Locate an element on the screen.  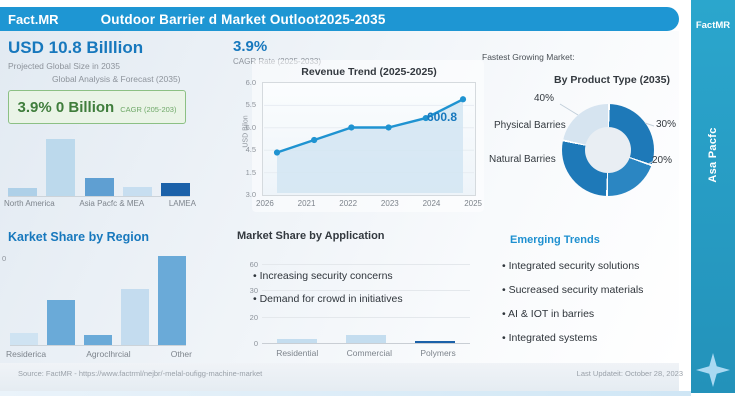
region-share-bar-chart is located at coordinates (98, 298).